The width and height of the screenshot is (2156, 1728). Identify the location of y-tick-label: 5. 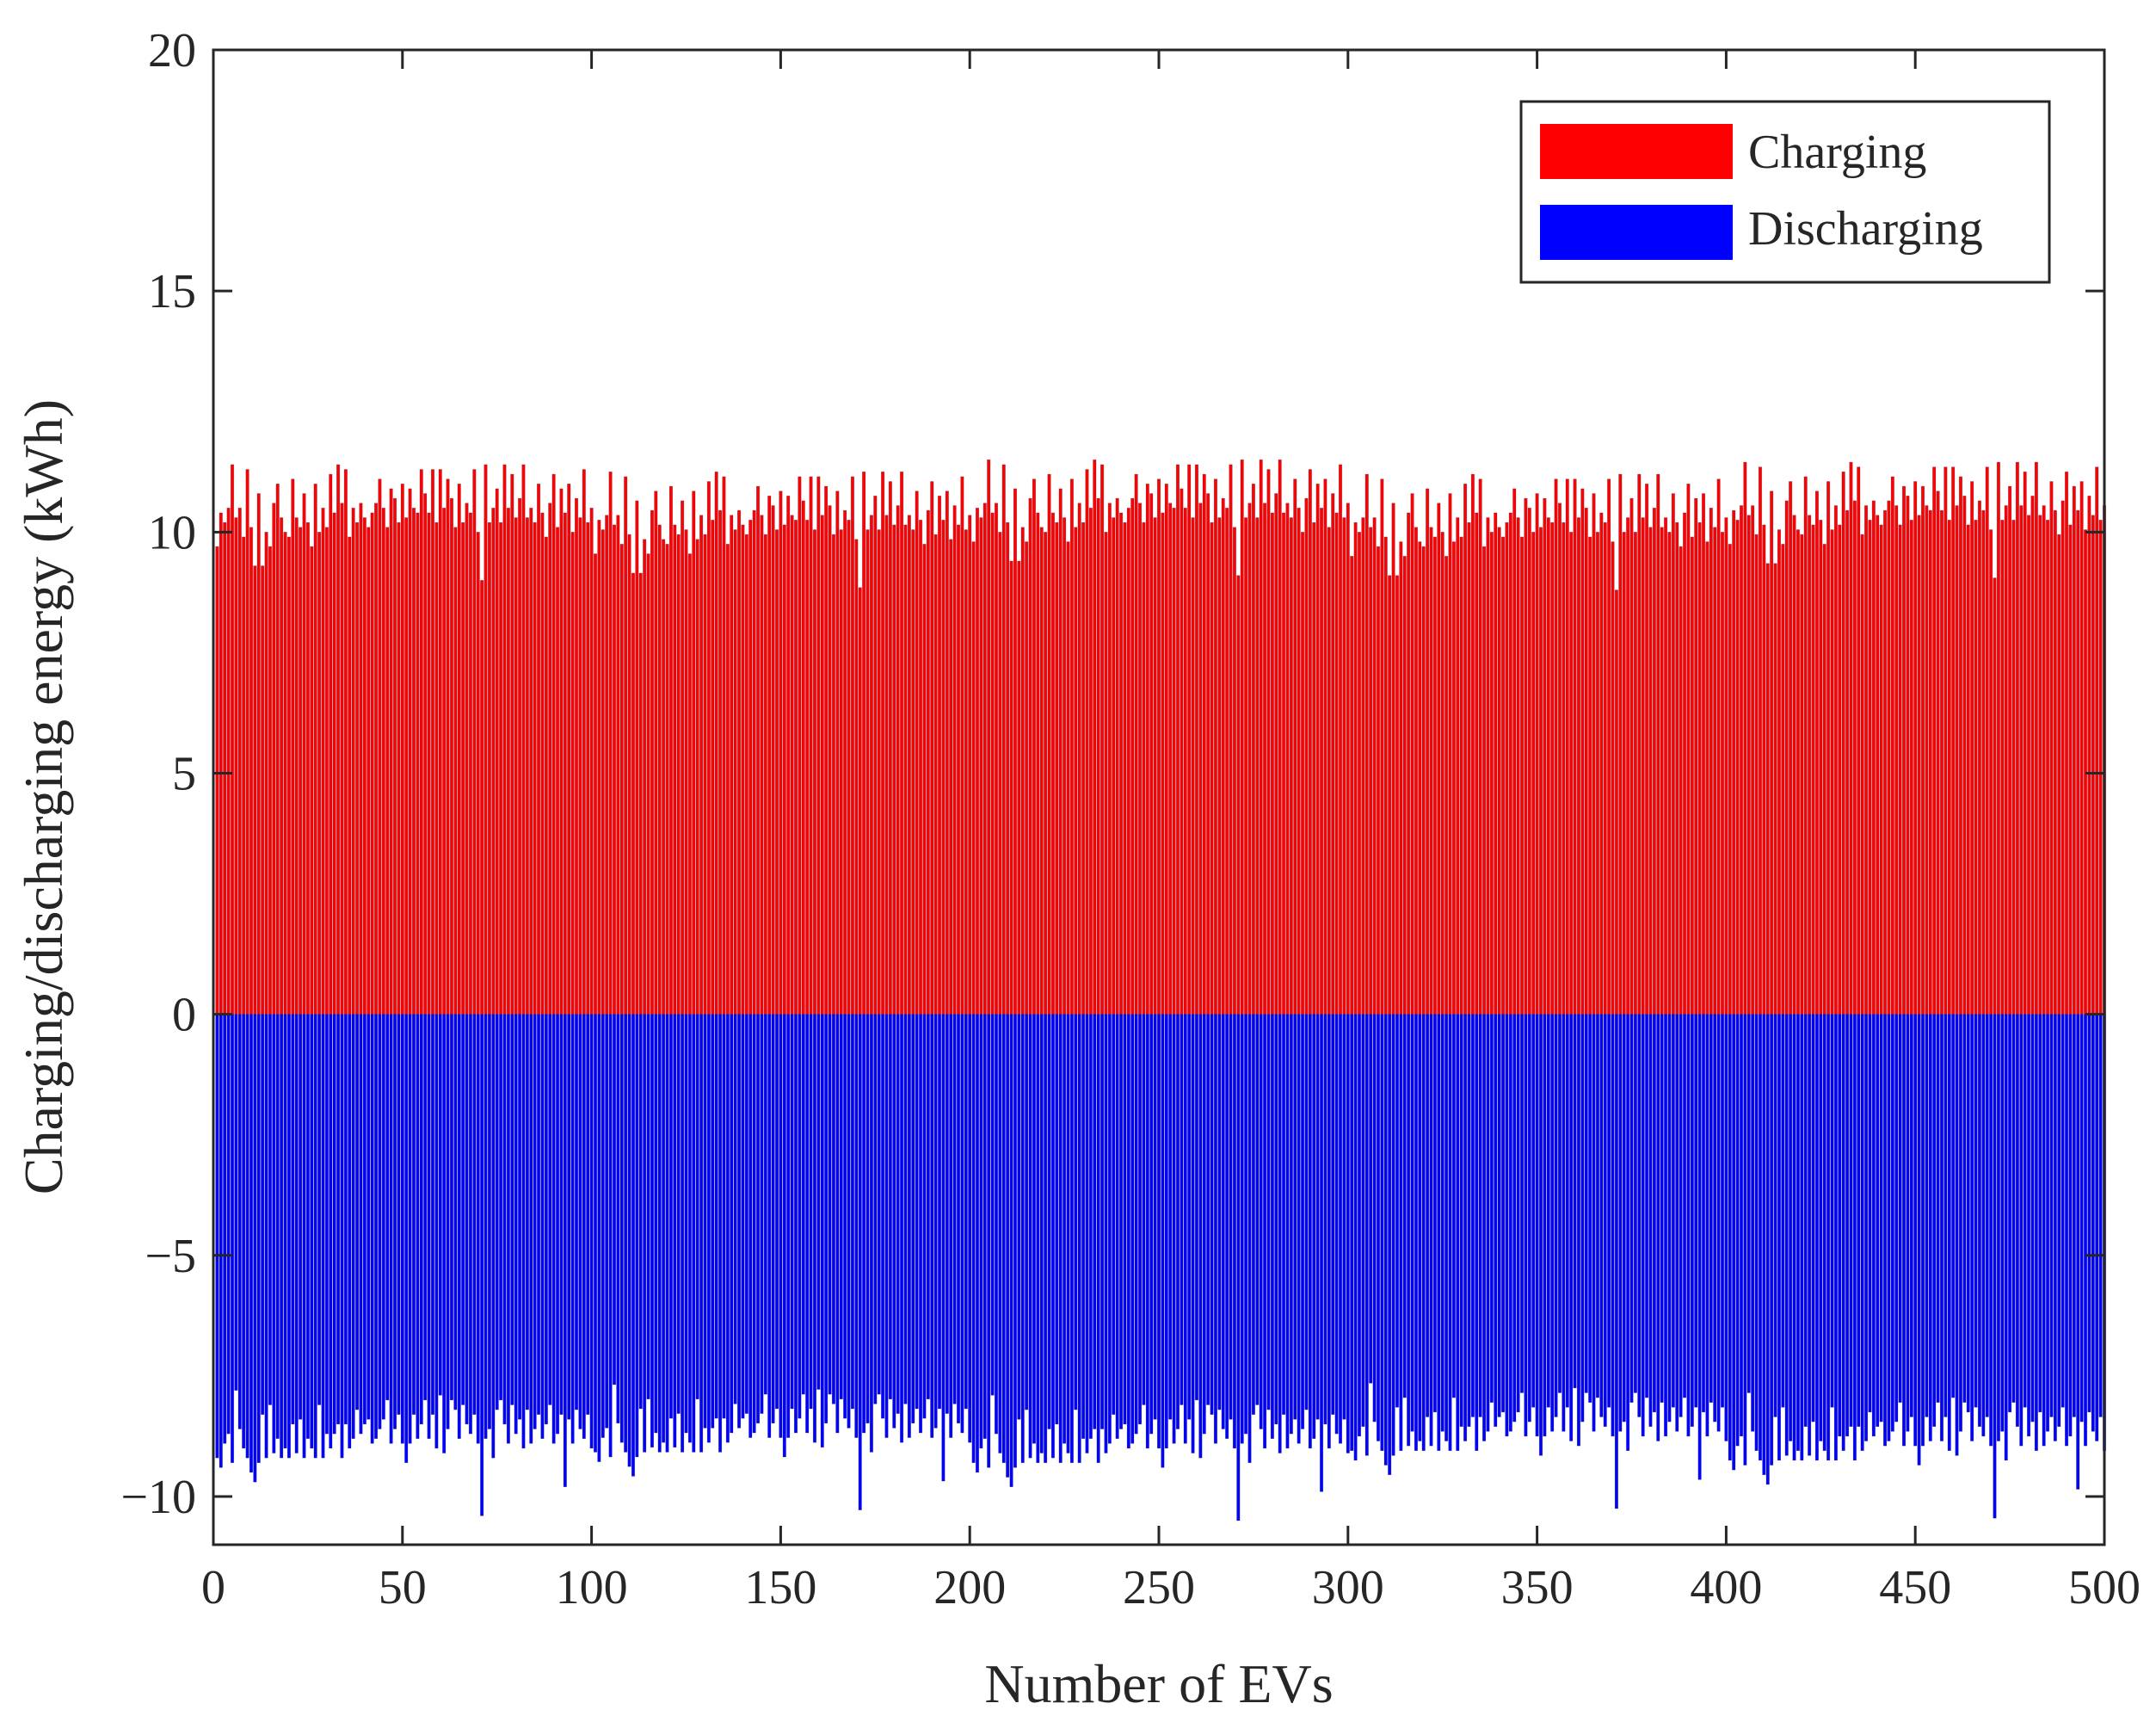
(184, 773).